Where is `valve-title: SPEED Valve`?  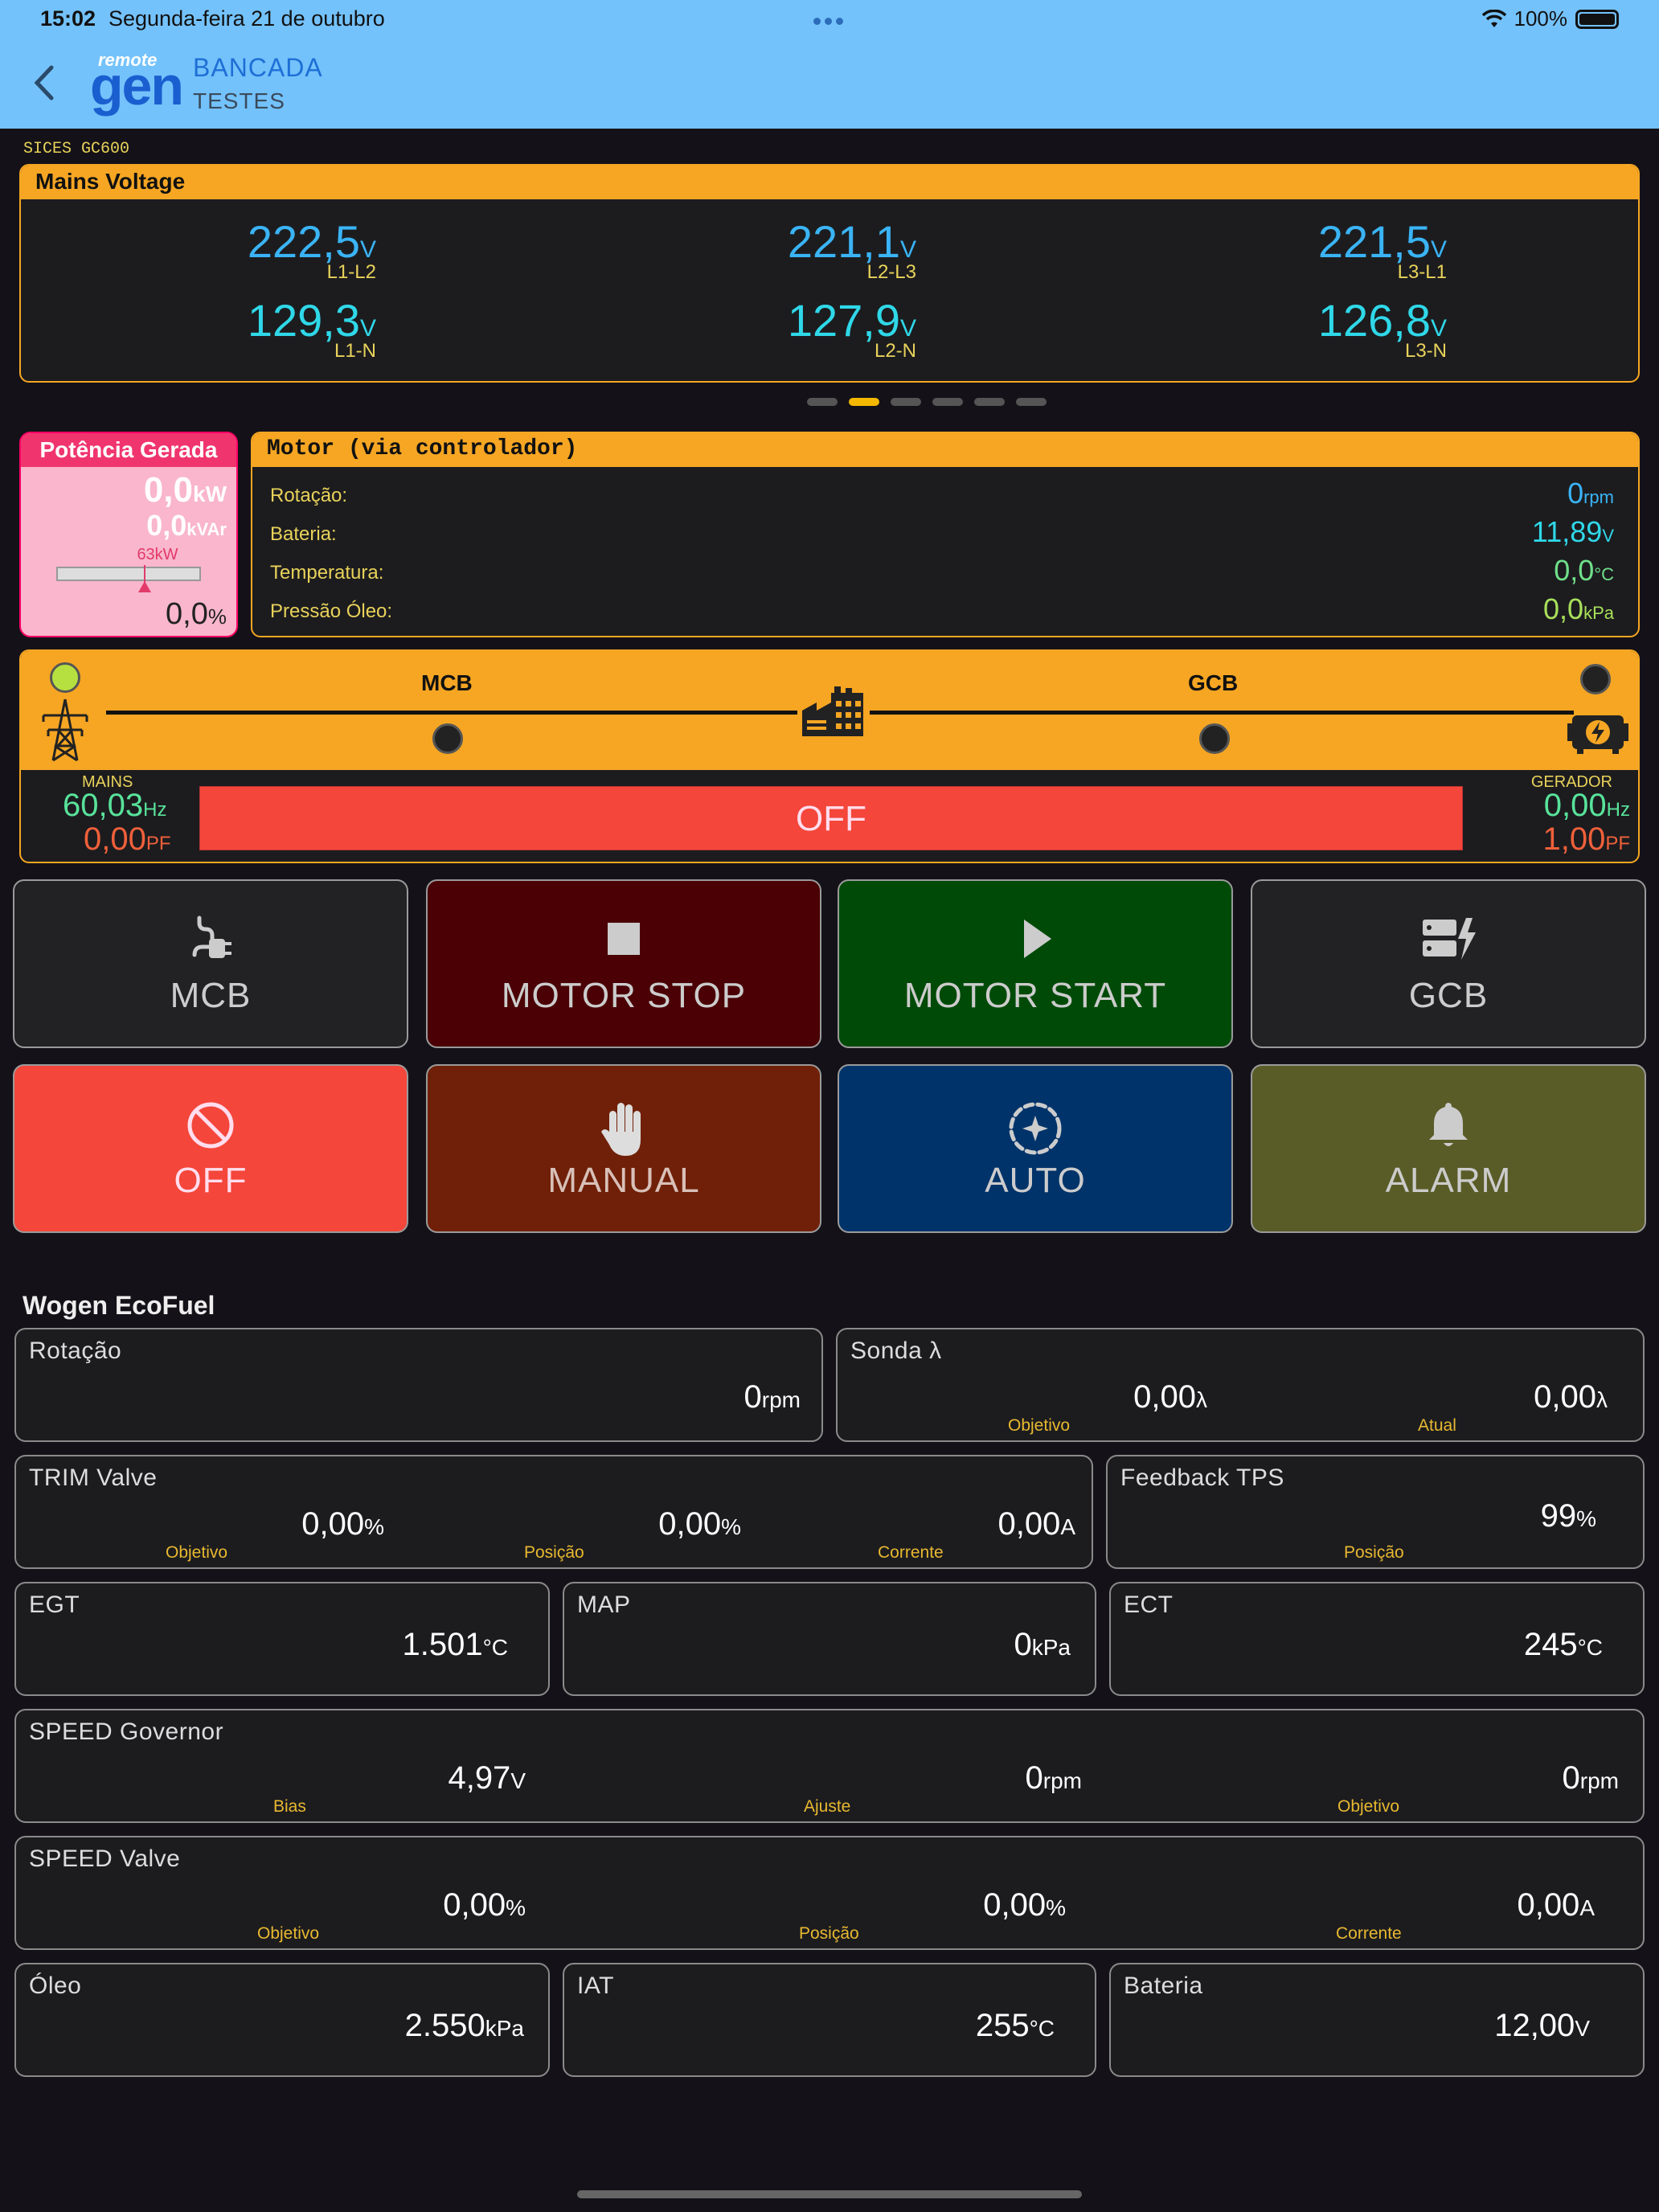
valve-title: SPEED Valve is located at coordinates (105, 1858).